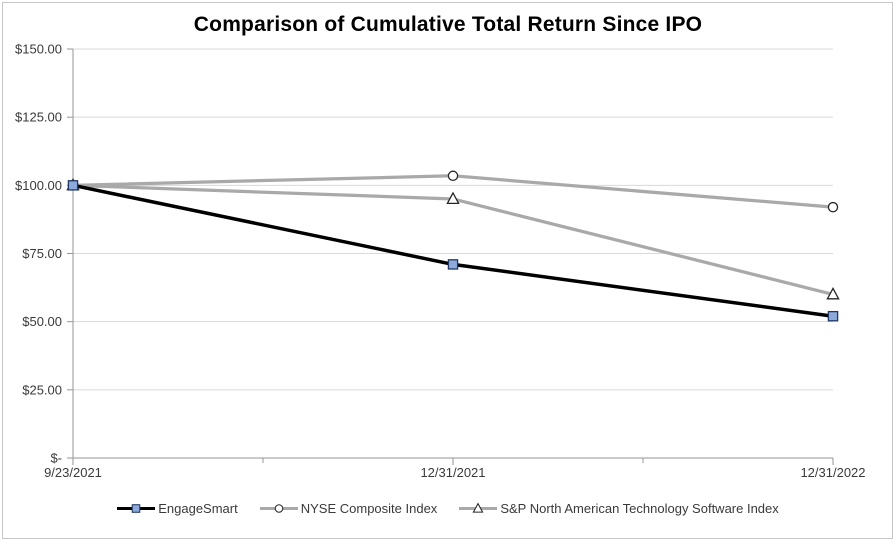  I want to click on y-axis-label: $125.00, so click(38, 117).